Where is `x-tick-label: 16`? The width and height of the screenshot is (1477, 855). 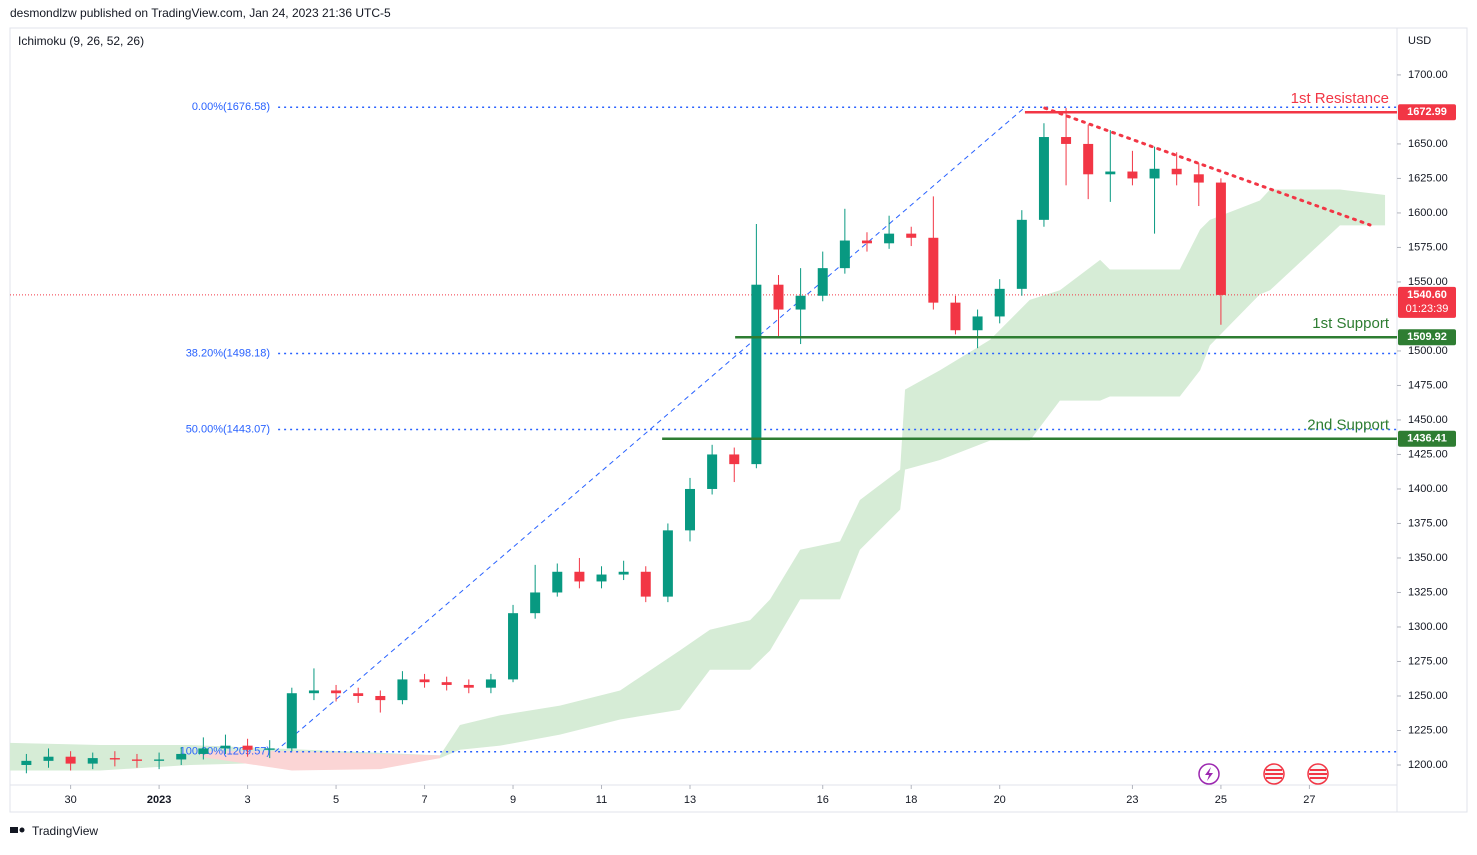 x-tick-label: 16 is located at coordinates (823, 800).